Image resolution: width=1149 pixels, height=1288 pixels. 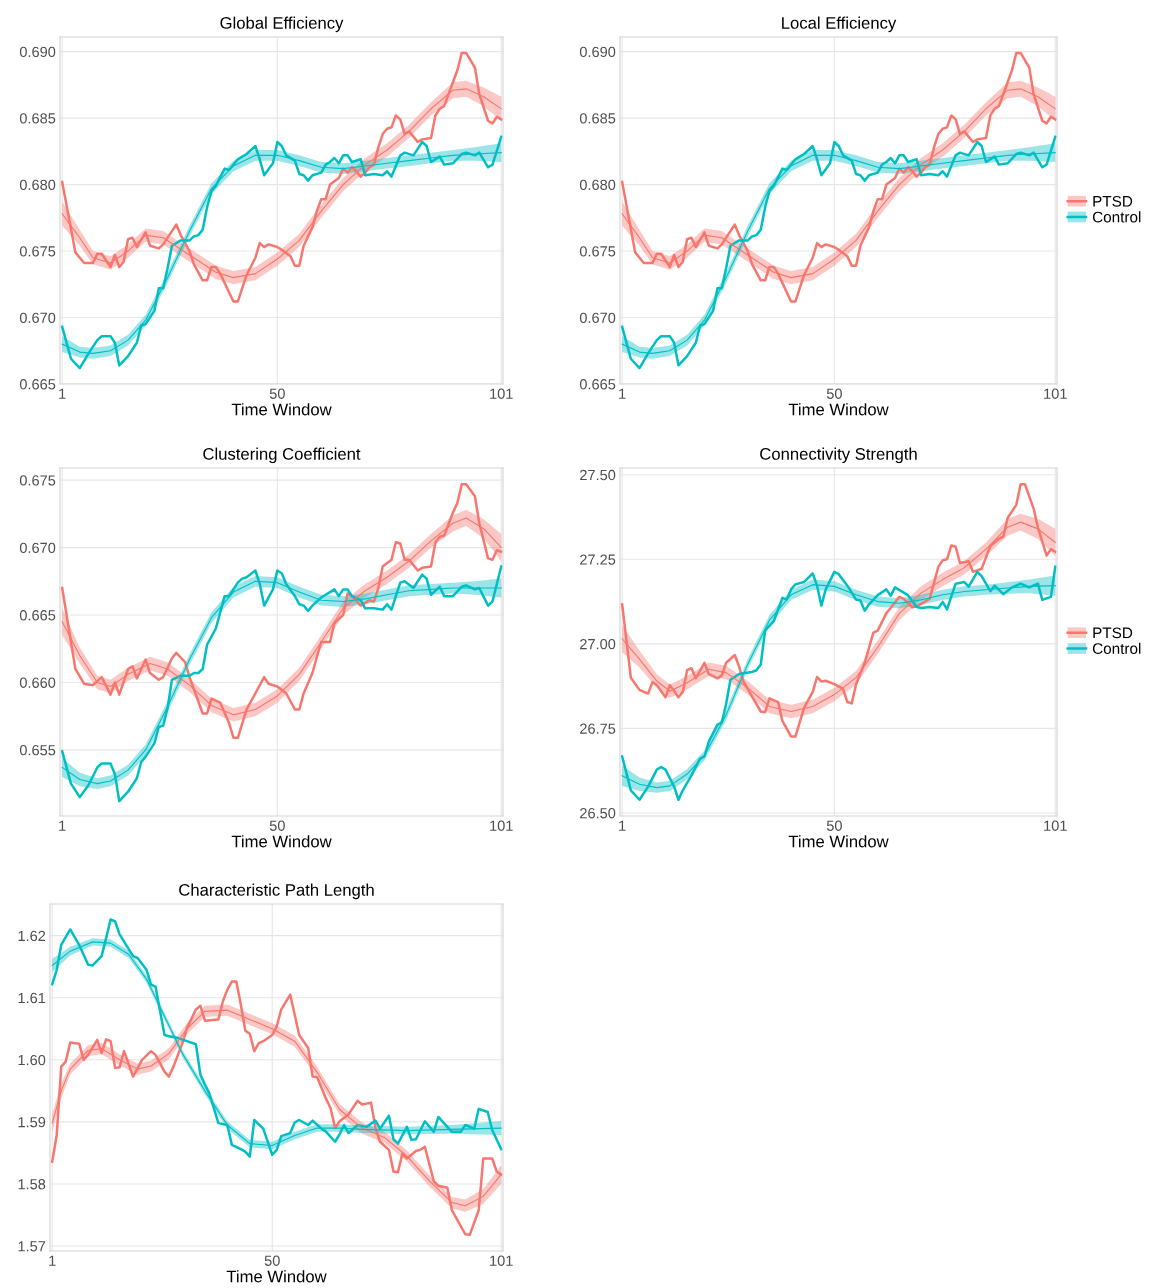 What do you see at coordinates (282, 24) in the screenshot?
I see `chart-title: Global Efficiency` at bounding box center [282, 24].